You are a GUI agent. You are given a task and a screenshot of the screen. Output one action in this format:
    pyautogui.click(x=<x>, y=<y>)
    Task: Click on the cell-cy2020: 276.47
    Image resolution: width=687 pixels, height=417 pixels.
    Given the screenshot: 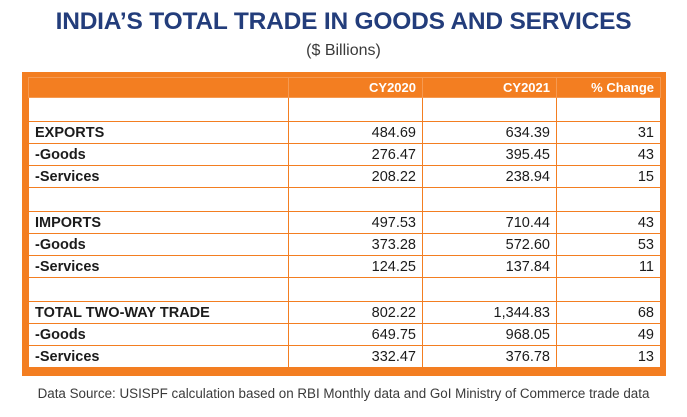 What is the action you would take?
    pyautogui.click(x=355, y=154)
    